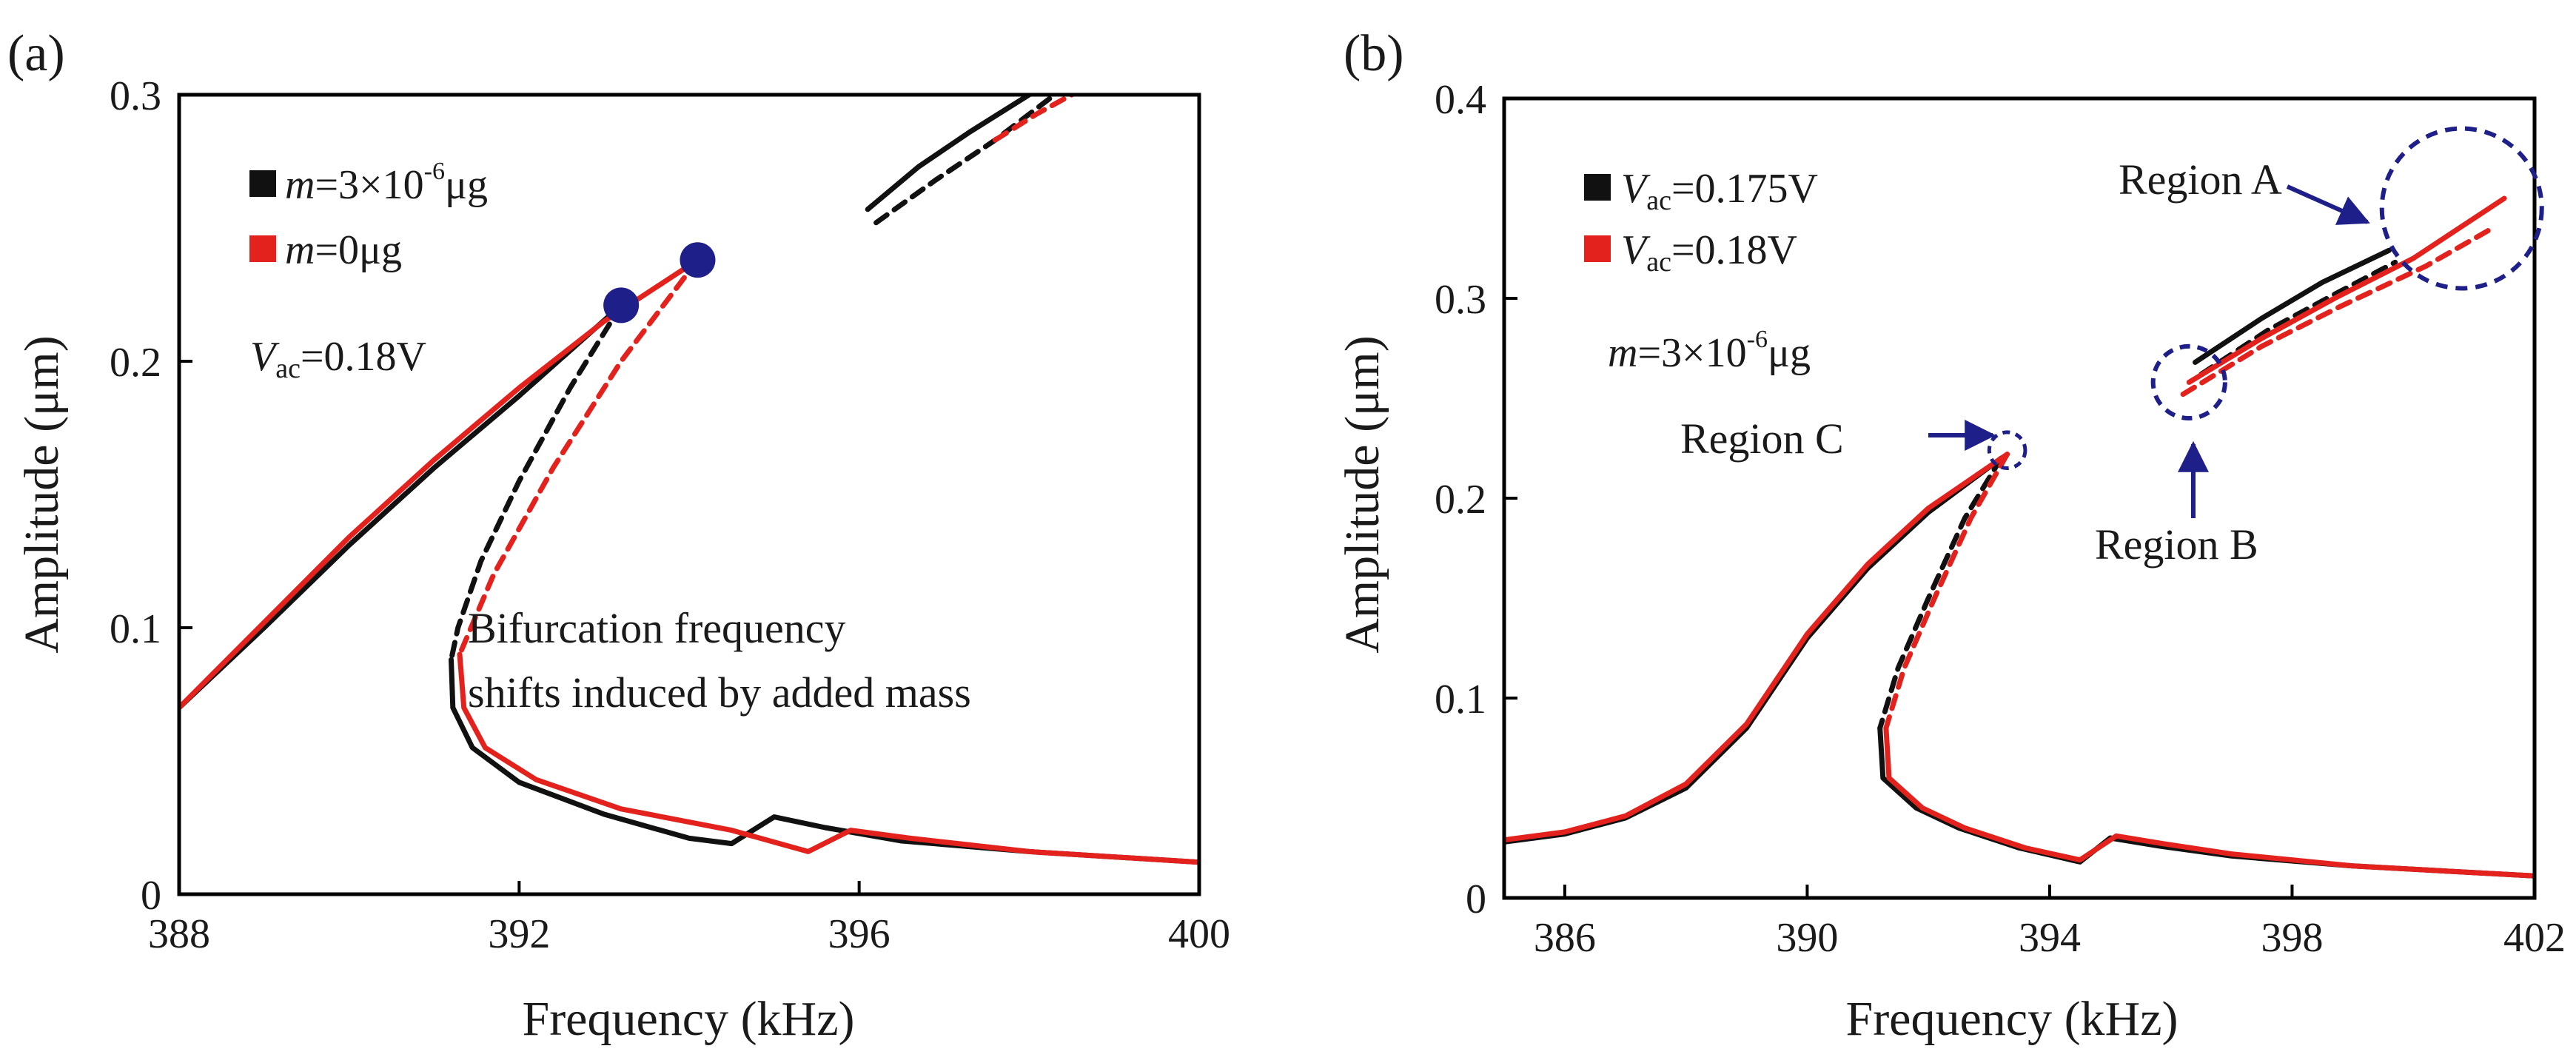 The image size is (2576, 1063). What do you see at coordinates (2328, 205) in the screenshot?
I see `region-a-arrow` at bounding box center [2328, 205].